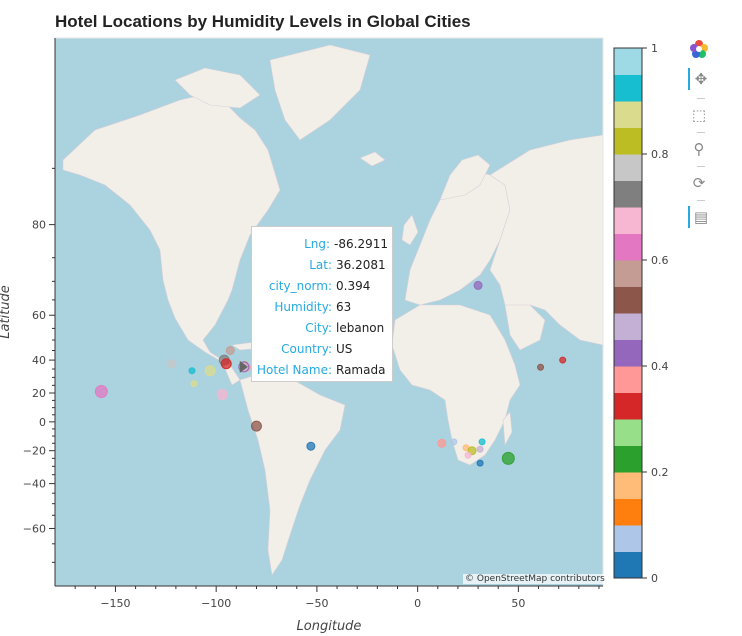 Image resolution: width=742 pixels, height=636 pixels. What do you see at coordinates (344, 348) in the screenshot?
I see `tooltip-value: US` at bounding box center [344, 348].